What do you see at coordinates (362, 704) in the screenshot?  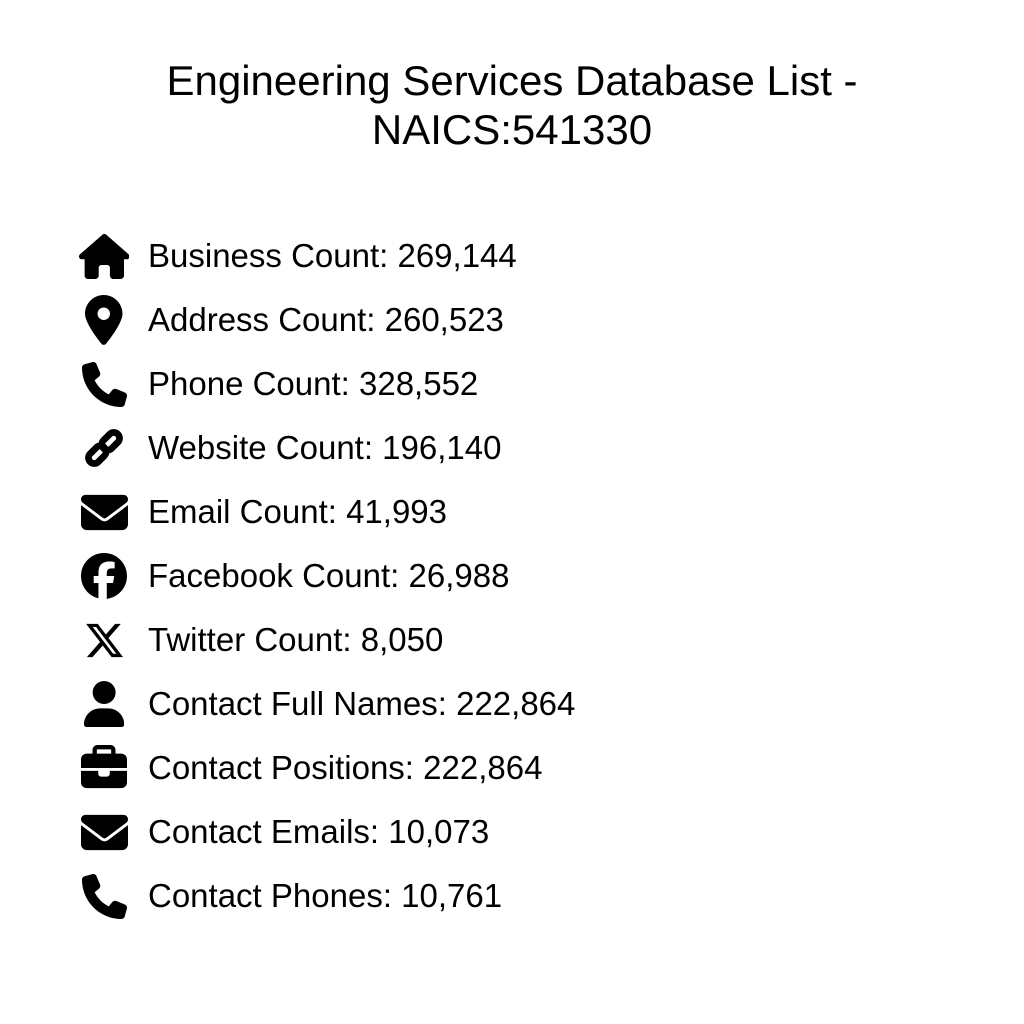 I see `stat-text: Contact Full Names: 222,864` at bounding box center [362, 704].